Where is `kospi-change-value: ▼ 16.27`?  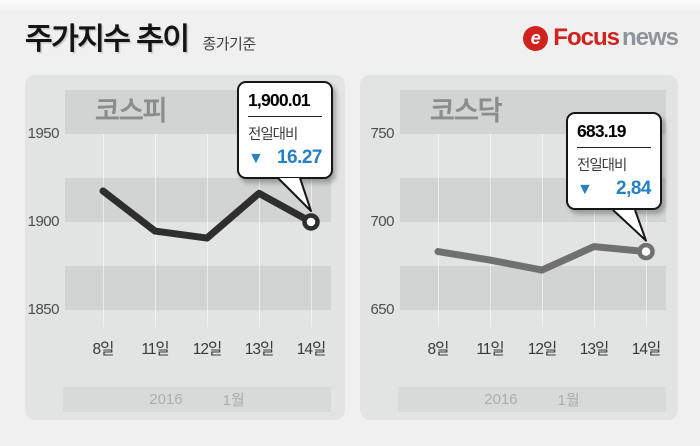
kospi-change-value: ▼ 16.27 is located at coordinates (285, 158).